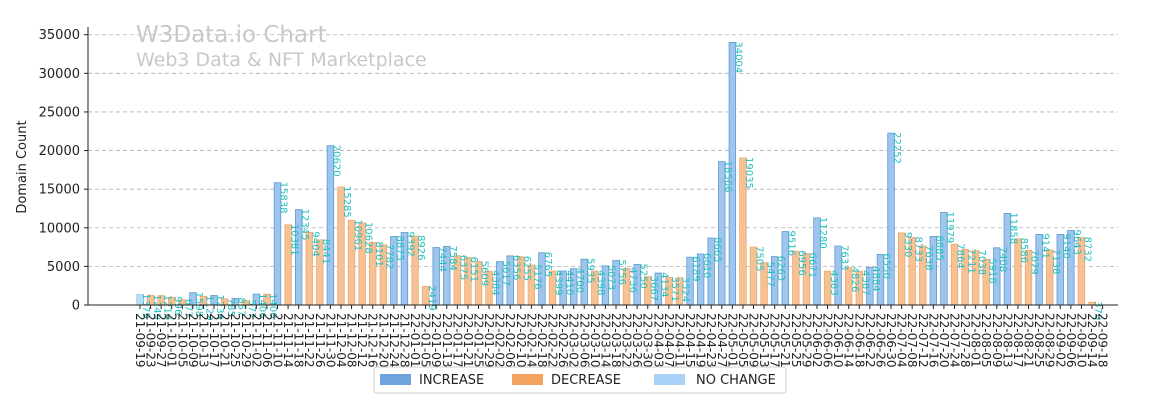 This screenshot has height=404, width=1160. Describe the element at coordinates (209, 307) in the screenshot. I see `bar-value-label: 1129` at that location.